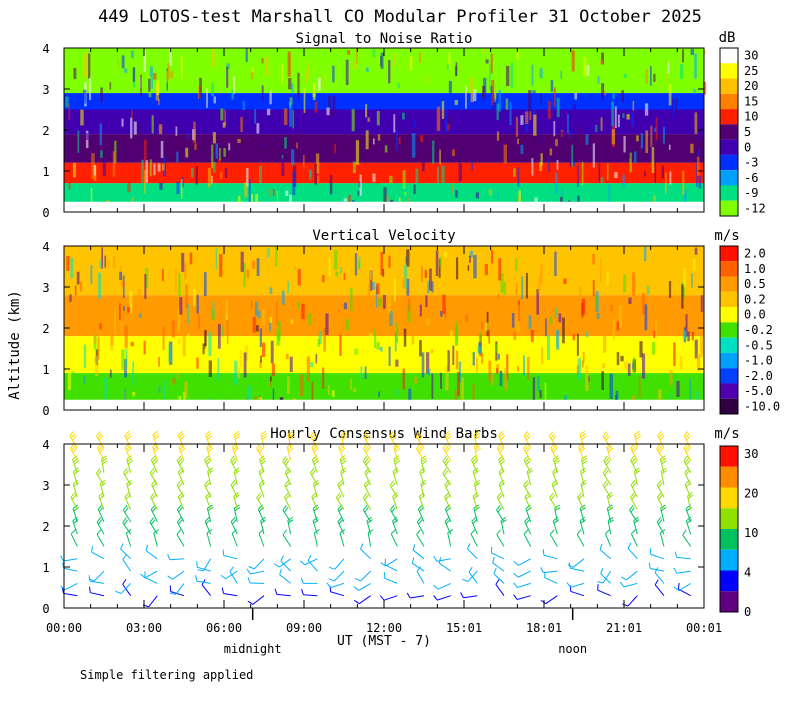 The image size is (800, 704). What do you see at coordinates (747, 132) in the screenshot?
I see `colorbar-label: 5` at bounding box center [747, 132].